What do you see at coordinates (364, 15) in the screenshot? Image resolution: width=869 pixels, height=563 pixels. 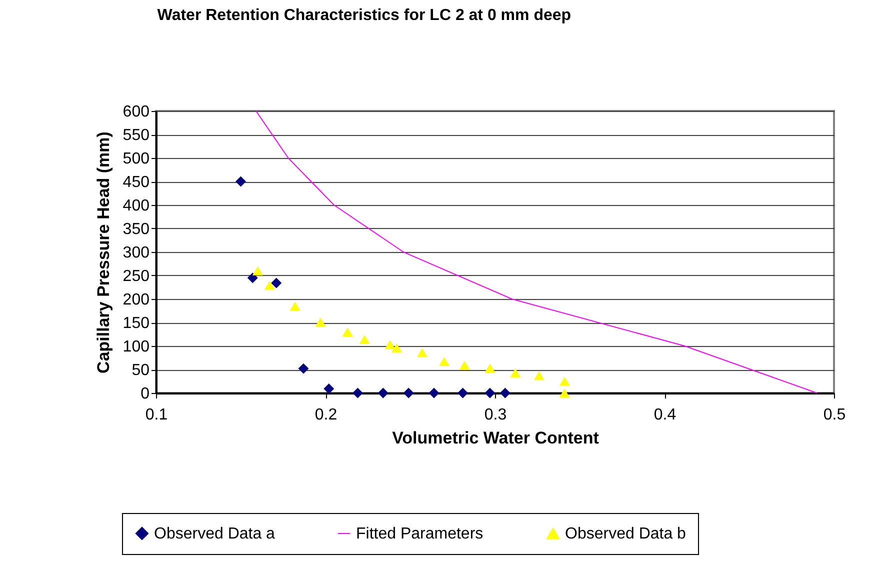 I see `chart-title: Water Retention Characteristics for LC 2 at 0 mm deep` at bounding box center [364, 15].